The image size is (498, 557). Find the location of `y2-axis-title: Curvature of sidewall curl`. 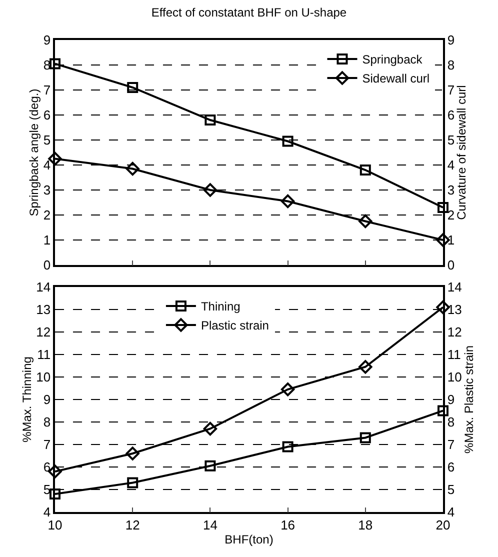

y2-axis-title: Curvature of sidewall curl is located at coordinates (461, 152).